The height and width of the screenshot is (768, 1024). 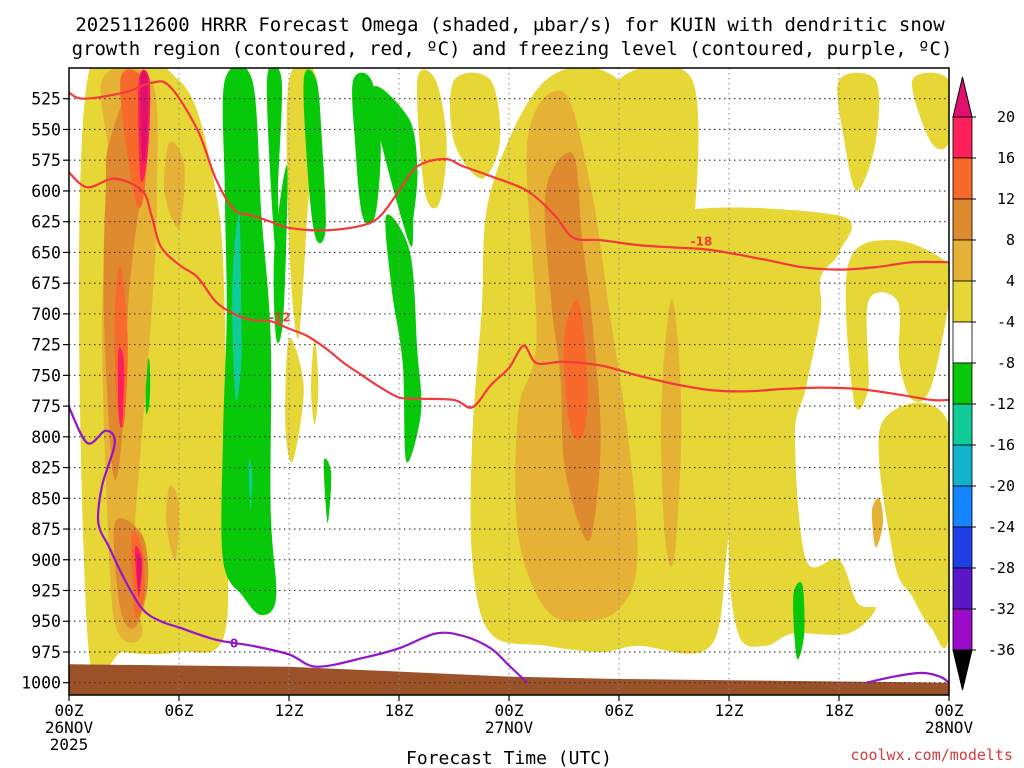 I want to click on colorbar-label-20: 20, so click(x=1006, y=117).